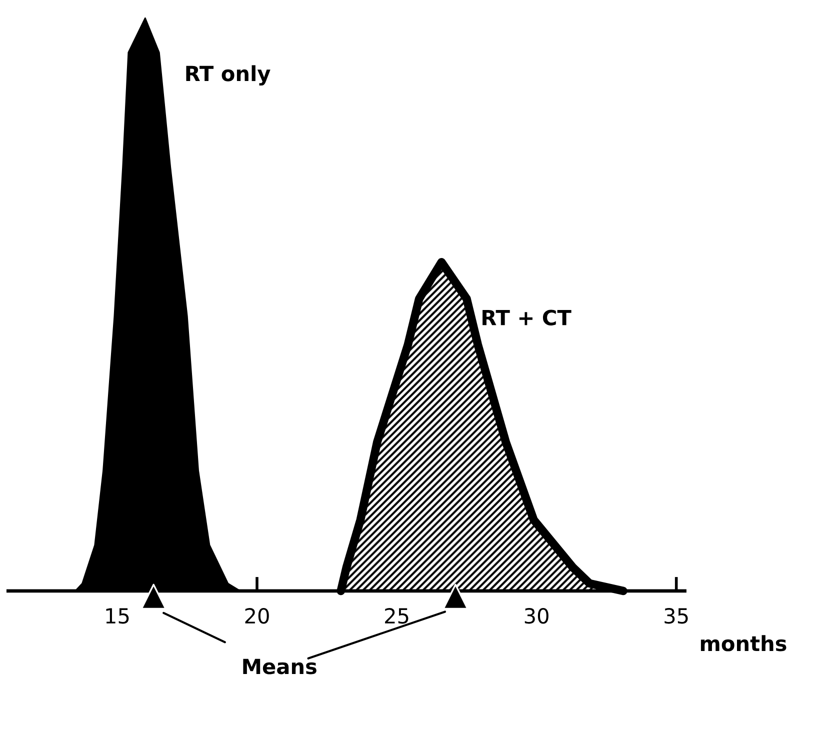  I want to click on x-tick-label: 25, so click(396, 616).